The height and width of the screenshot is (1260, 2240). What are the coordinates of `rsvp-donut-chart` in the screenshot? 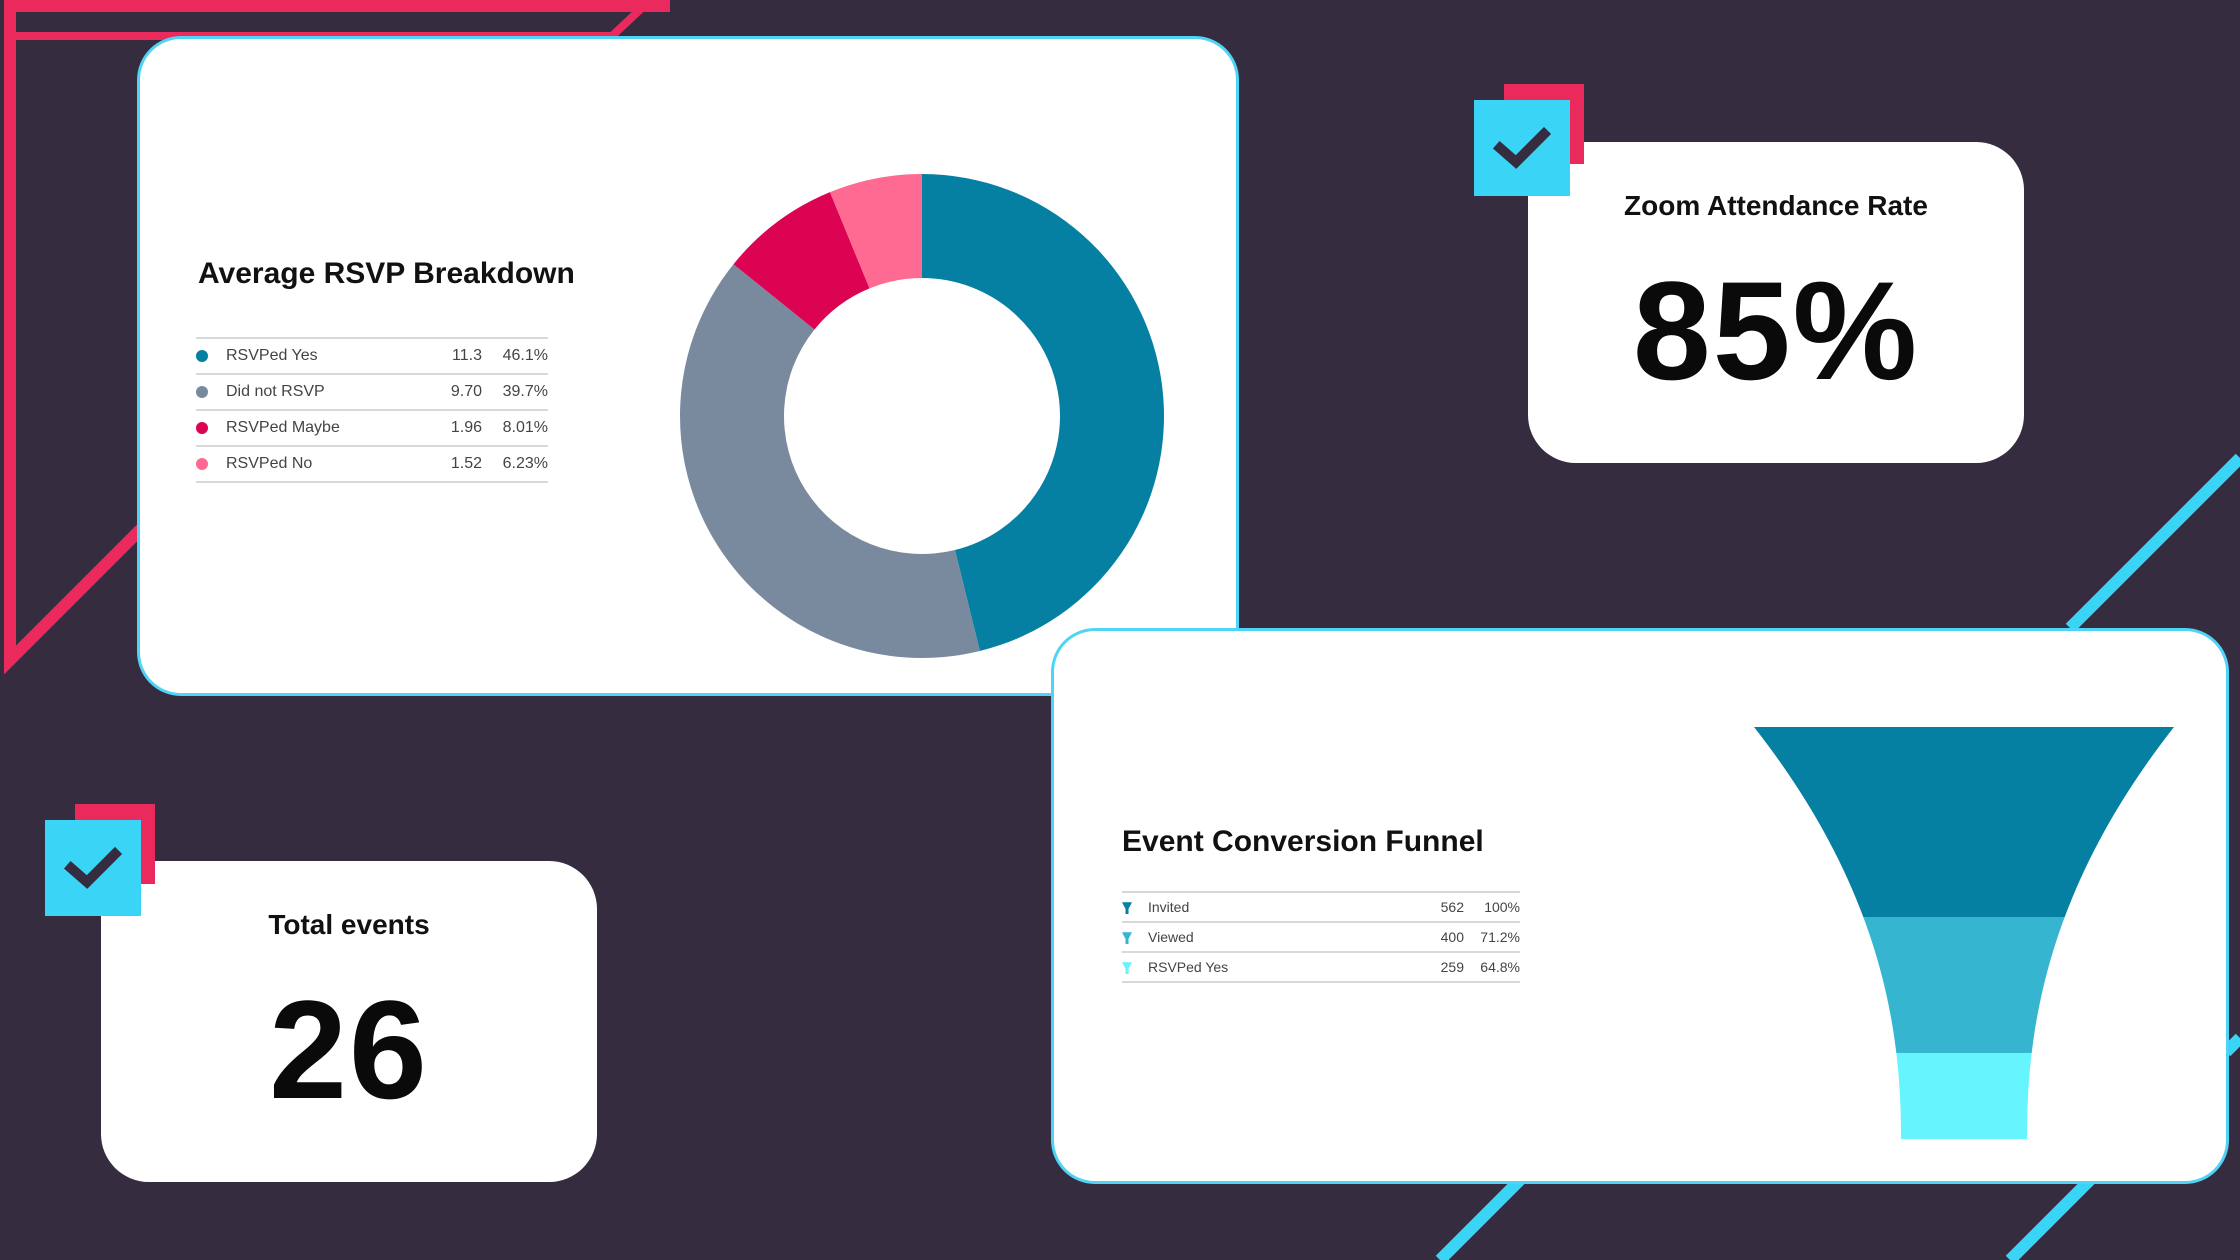 It's located at (922, 416).